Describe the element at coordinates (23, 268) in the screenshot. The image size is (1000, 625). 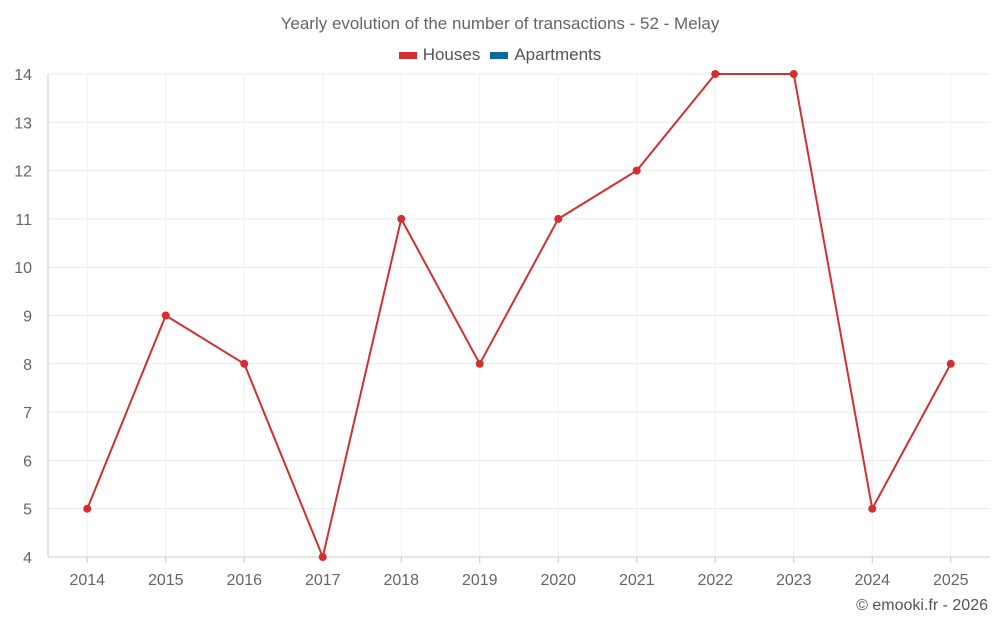
I see `y-tick-label: 10` at that location.